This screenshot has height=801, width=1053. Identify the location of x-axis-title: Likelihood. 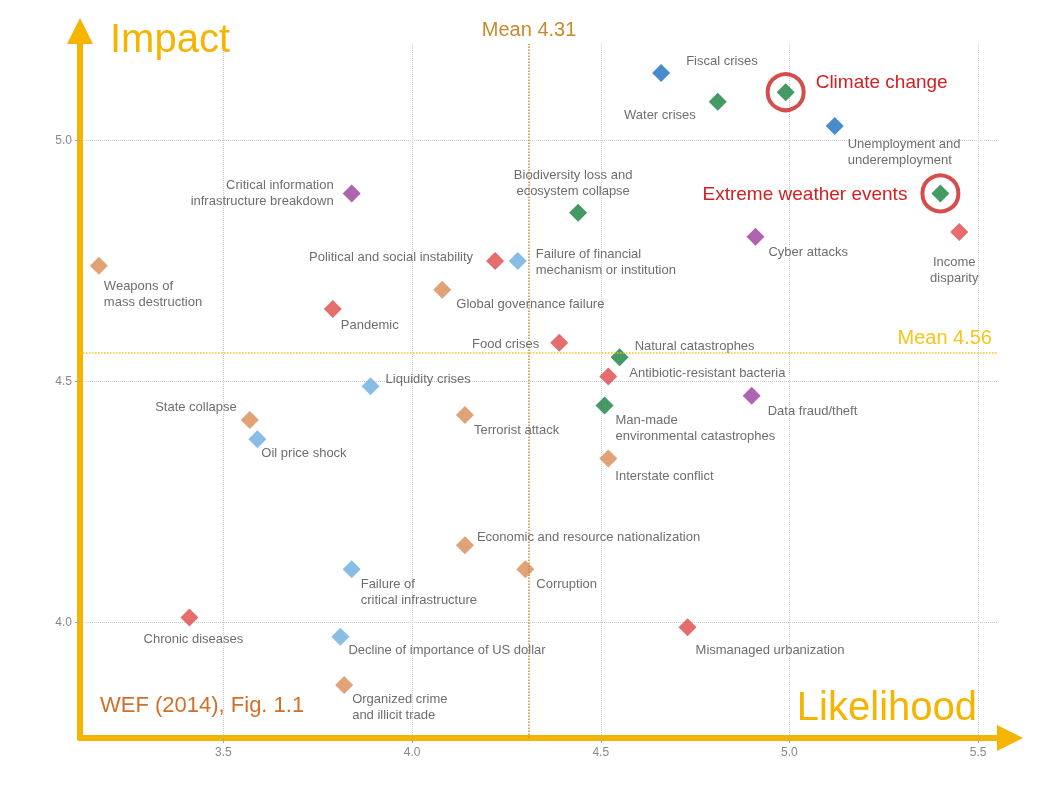
(886, 706).